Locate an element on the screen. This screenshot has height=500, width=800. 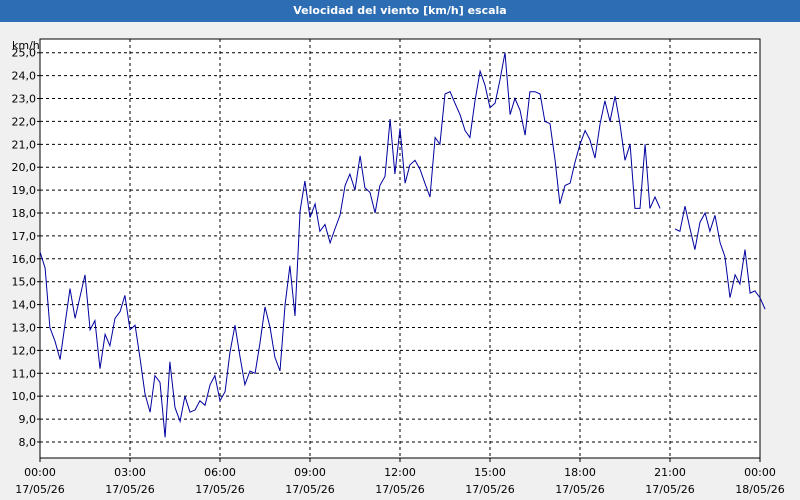
x-tick-date: 18/05/26 is located at coordinates (759, 489).